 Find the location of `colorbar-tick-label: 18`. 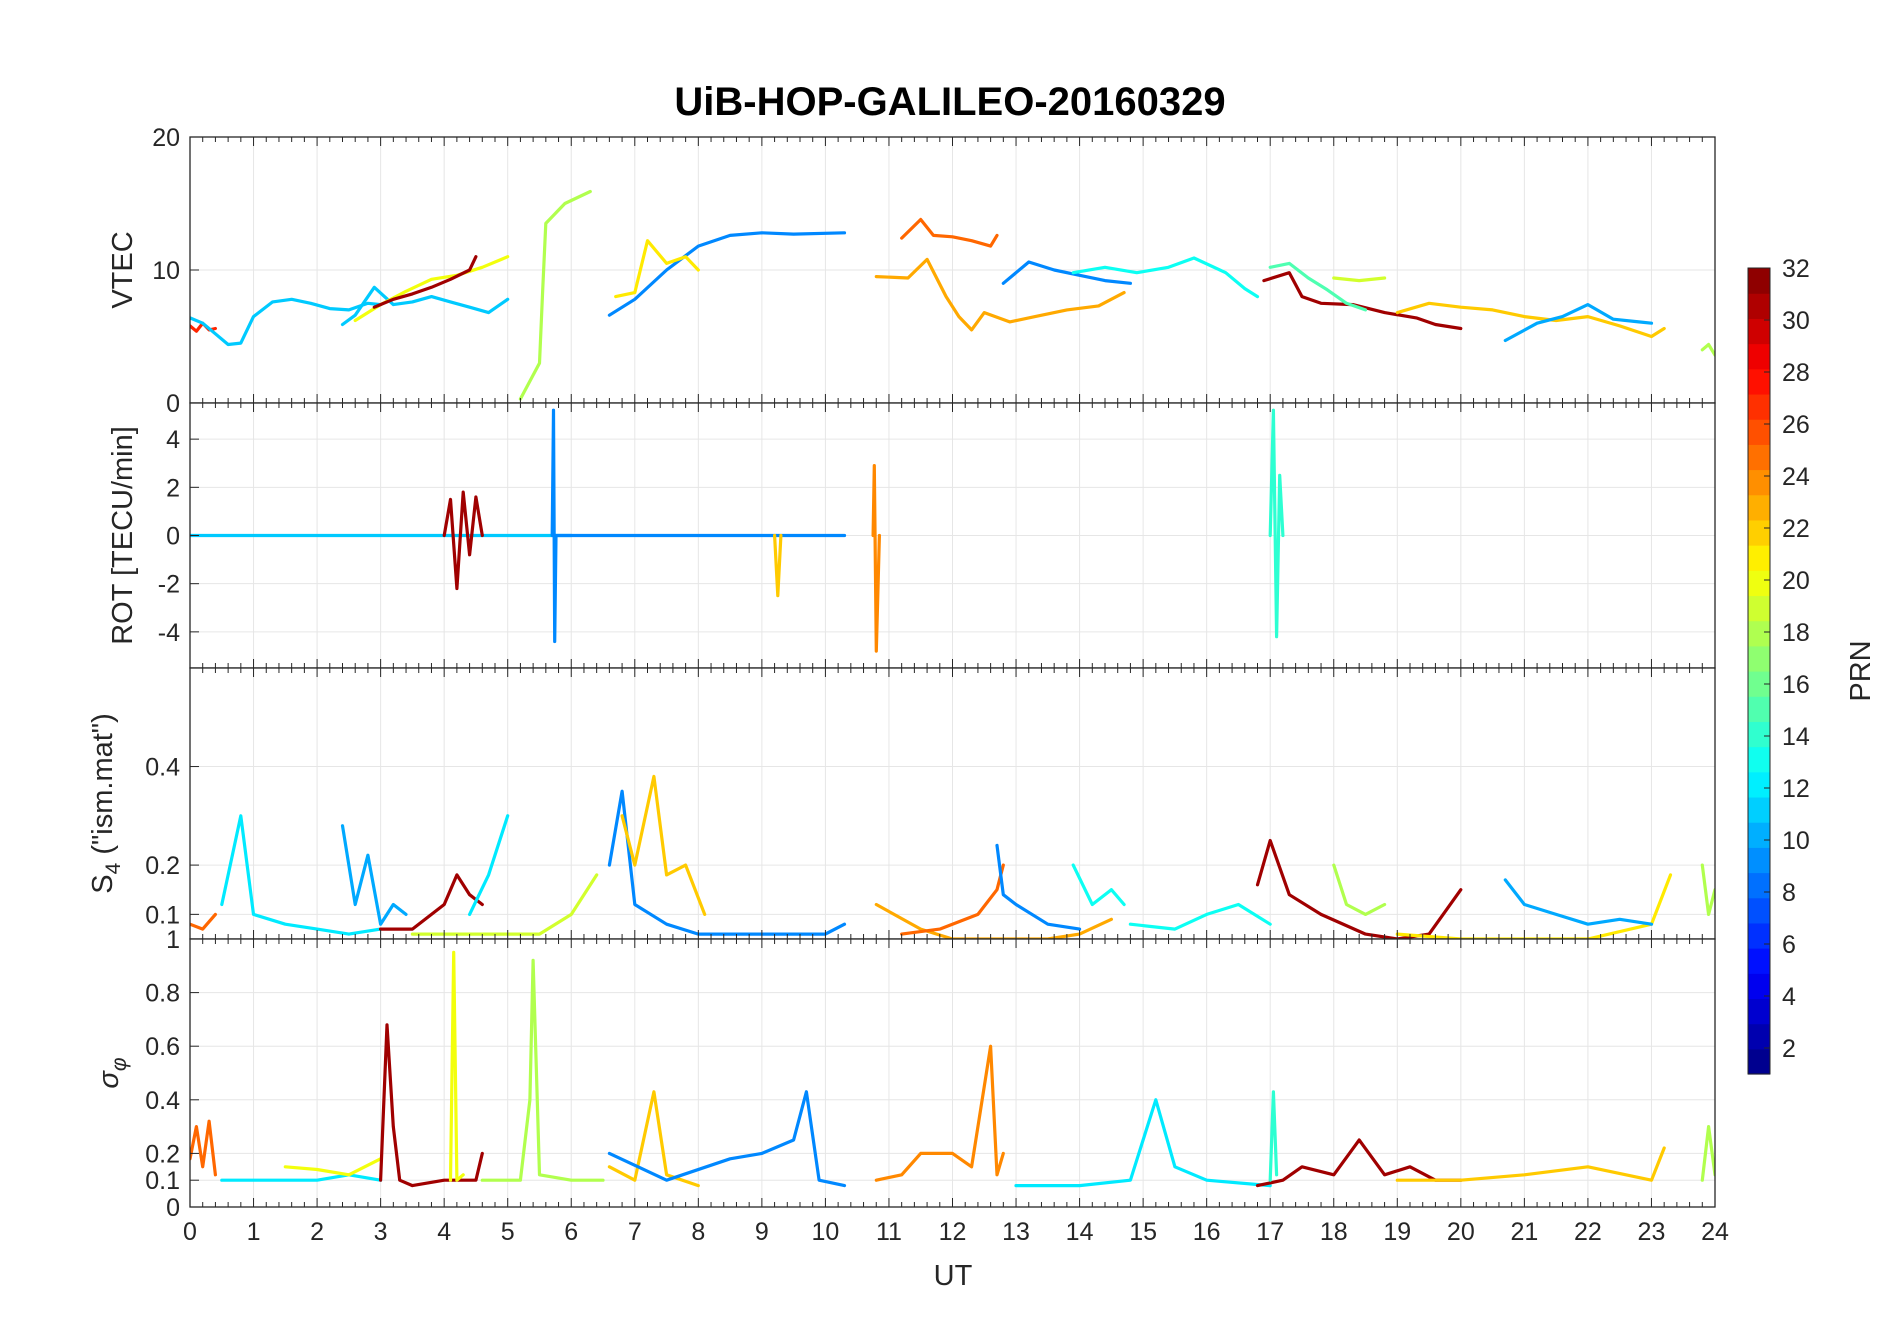

colorbar-tick-label: 18 is located at coordinates (1796, 633).